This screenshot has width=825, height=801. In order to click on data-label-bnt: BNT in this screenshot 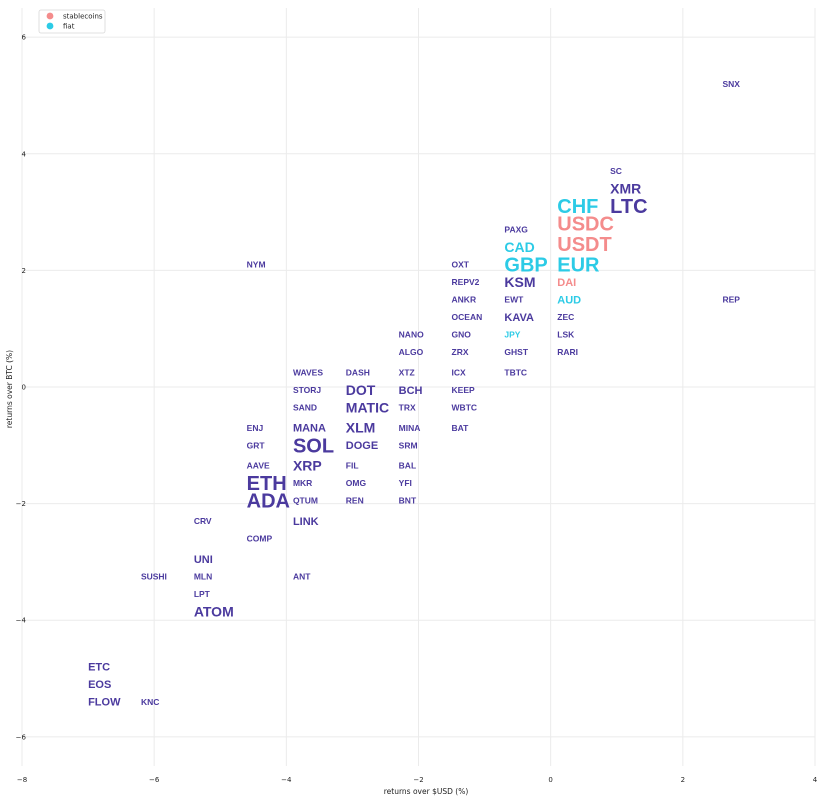, I will do `click(408, 501)`.